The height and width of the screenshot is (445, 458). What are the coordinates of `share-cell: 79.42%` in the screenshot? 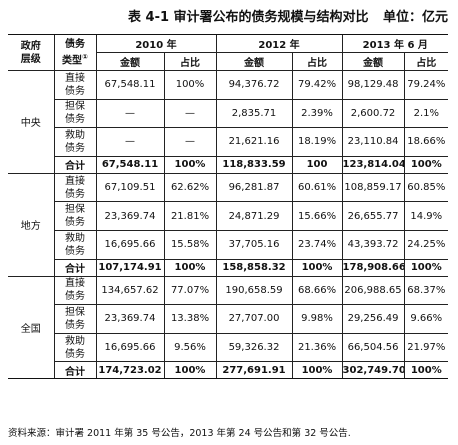 It's located at (317, 85).